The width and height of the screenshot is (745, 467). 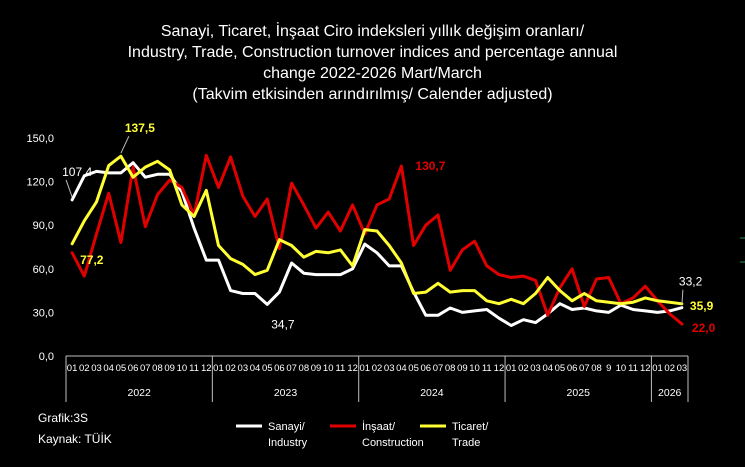 What do you see at coordinates (77, 172) in the screenshot?
I see `data-label: 107,4` at bounding box center [77, 172].